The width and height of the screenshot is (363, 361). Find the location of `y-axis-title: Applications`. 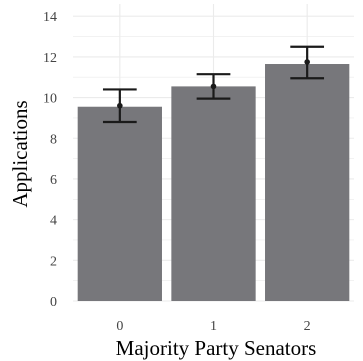

y-axis-title: Applications is located at coordinates (20, 153).